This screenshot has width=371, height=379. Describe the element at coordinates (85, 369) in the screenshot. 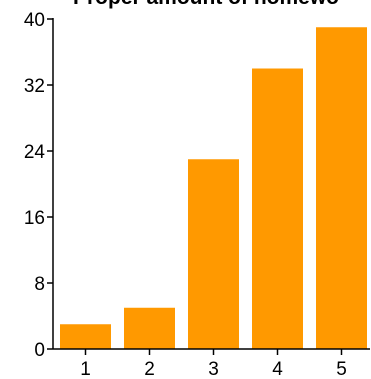

I see `x-tick-label: 1` at that location.